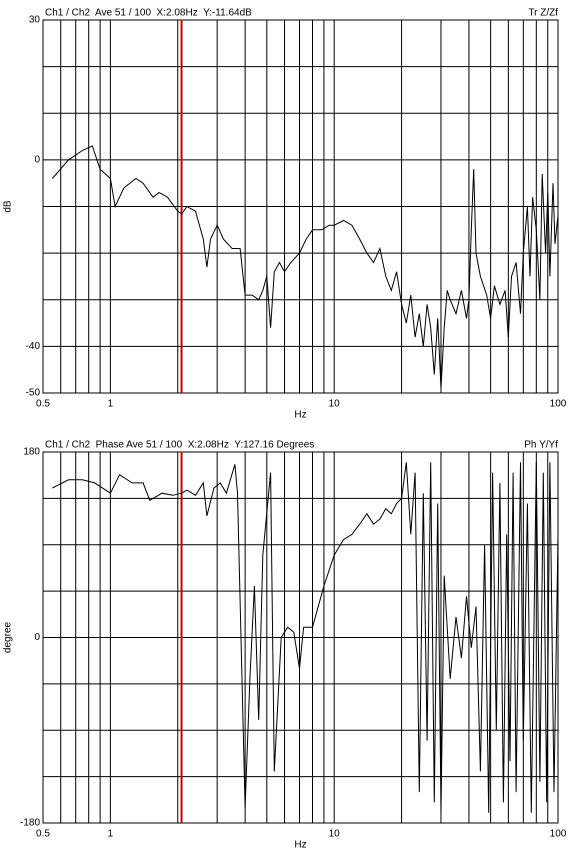  Describe the element at coordinates (35, 20) in the screenshot. I see `y-tick-label: 30` at that location.